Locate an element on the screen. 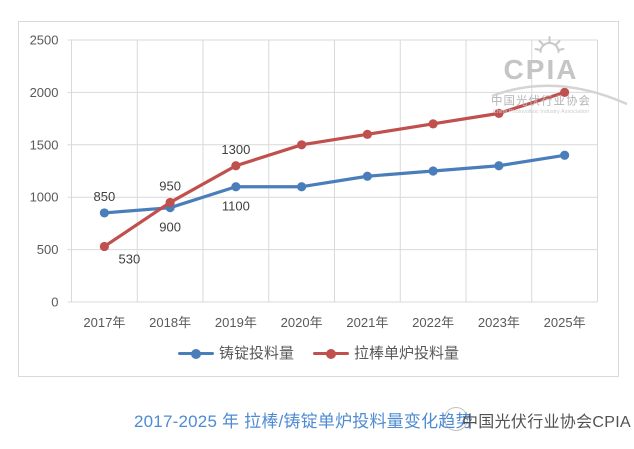 Image resolution: width=634 pixels, height=449 pixels. sun-emblem-icon is located at coordinates (456, 419).